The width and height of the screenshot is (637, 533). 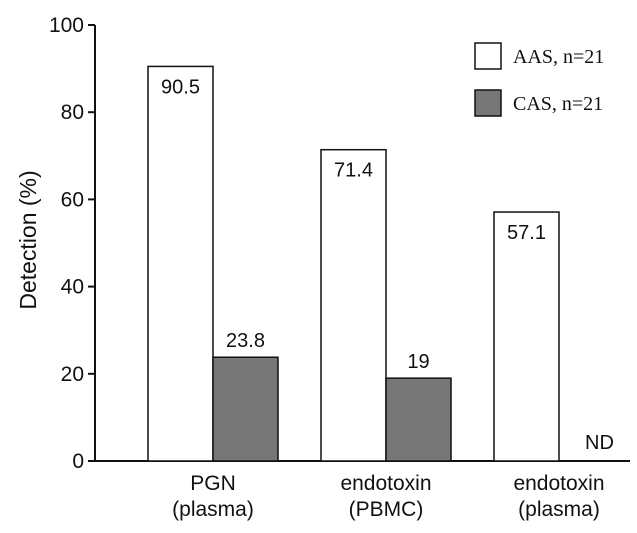 What do you see at coordinates (599, 443) in the screenshot?
I see `data-label: ND` at bounding box center [599, 443].